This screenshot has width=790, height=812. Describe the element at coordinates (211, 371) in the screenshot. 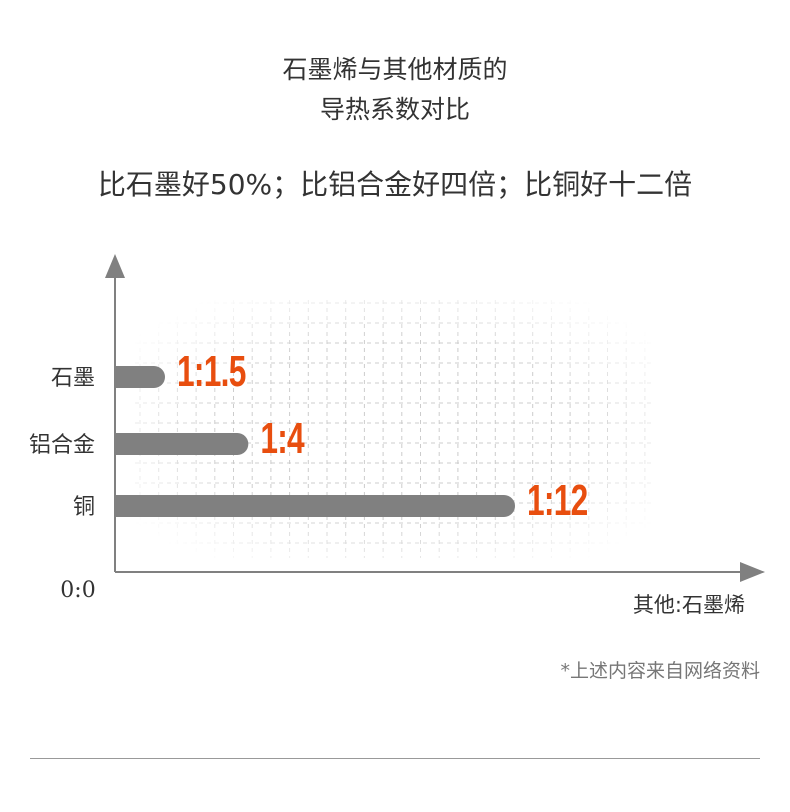

I see `data-label: 1:1.5` at that location.